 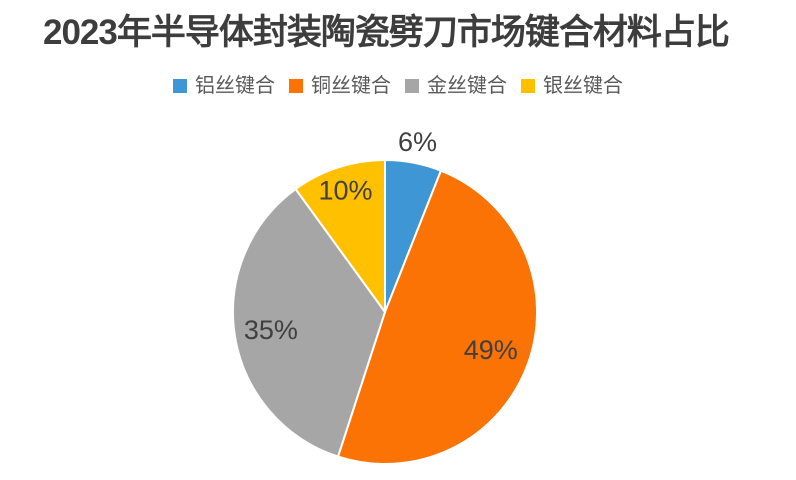 What do you see at coordinates (583, 86) in the screenshot?
I see `legend-label: 银丝键合` at bounding box center [583, 86].